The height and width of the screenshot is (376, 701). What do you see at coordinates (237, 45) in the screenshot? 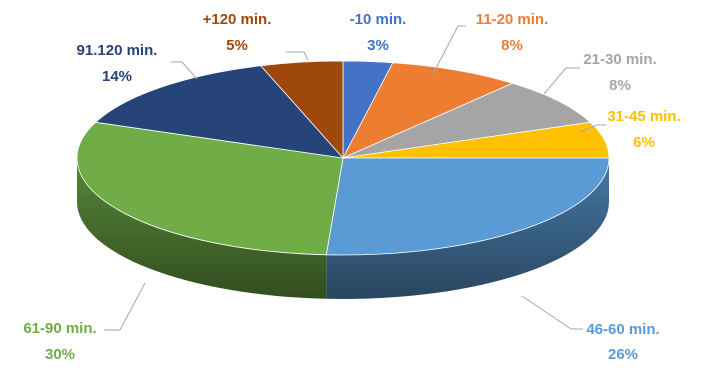
I see `value-label-8: 5%` at bounding box center [237, 45].